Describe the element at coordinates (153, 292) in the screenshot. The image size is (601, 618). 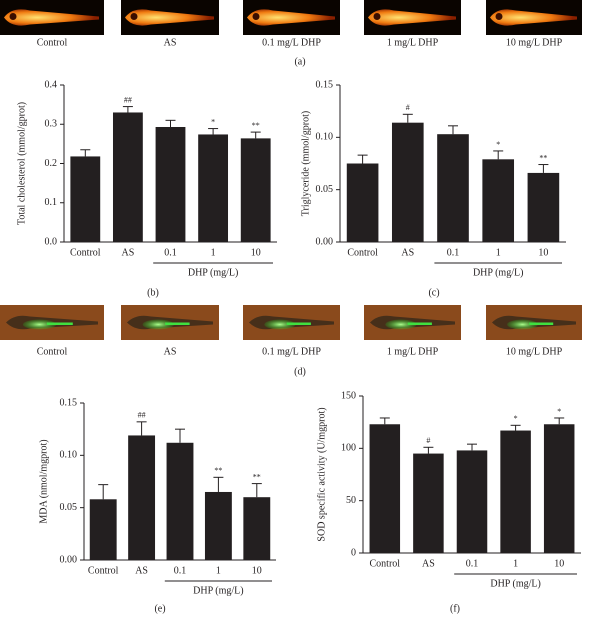
I see `panel-caption: (b)` at that location.